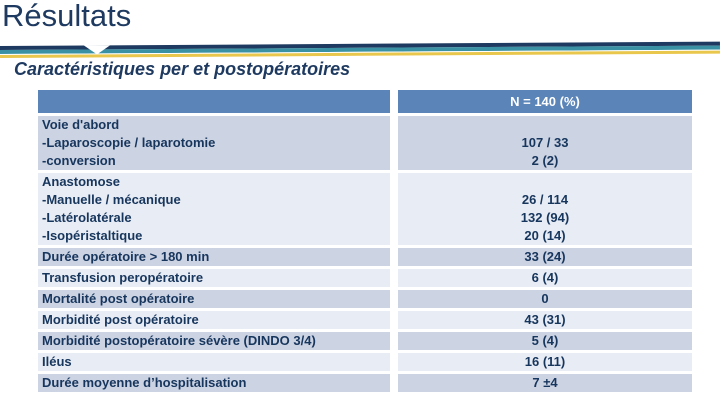  What do you see at coordinates (118, 298) in the screenshot?
I see `row-label-line: Mortalité post opératoire` at bounding box center [118, 298].